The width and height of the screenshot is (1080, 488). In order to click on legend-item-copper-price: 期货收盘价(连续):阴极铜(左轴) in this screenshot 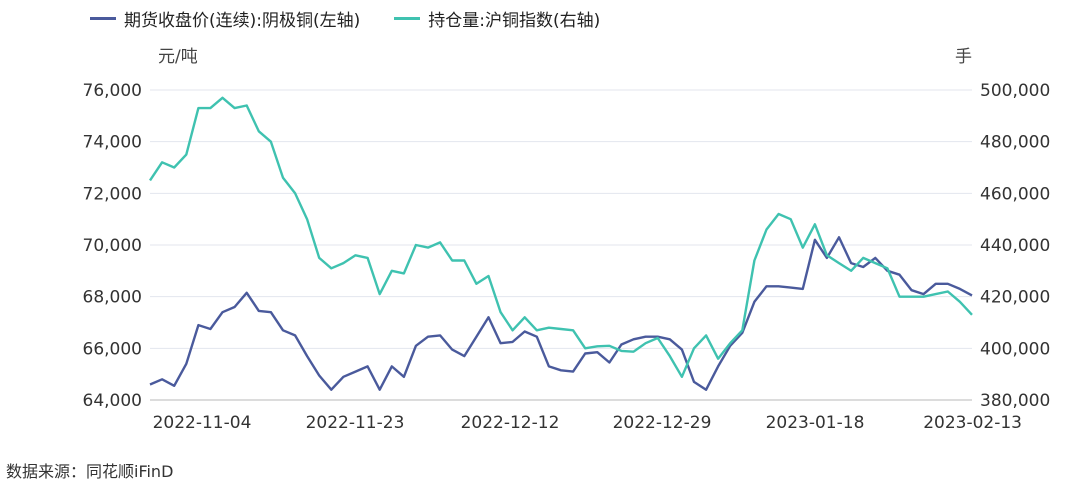, I will do `click(225, 18)`.